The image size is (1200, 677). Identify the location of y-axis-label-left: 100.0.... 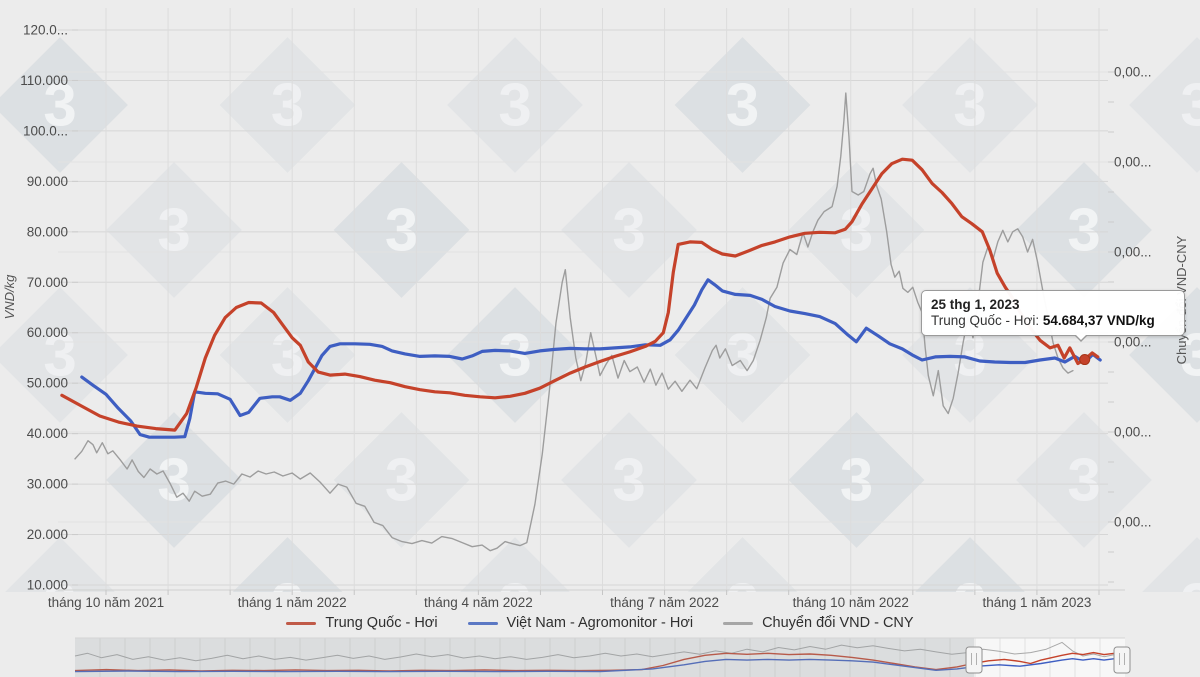
(45, 130).